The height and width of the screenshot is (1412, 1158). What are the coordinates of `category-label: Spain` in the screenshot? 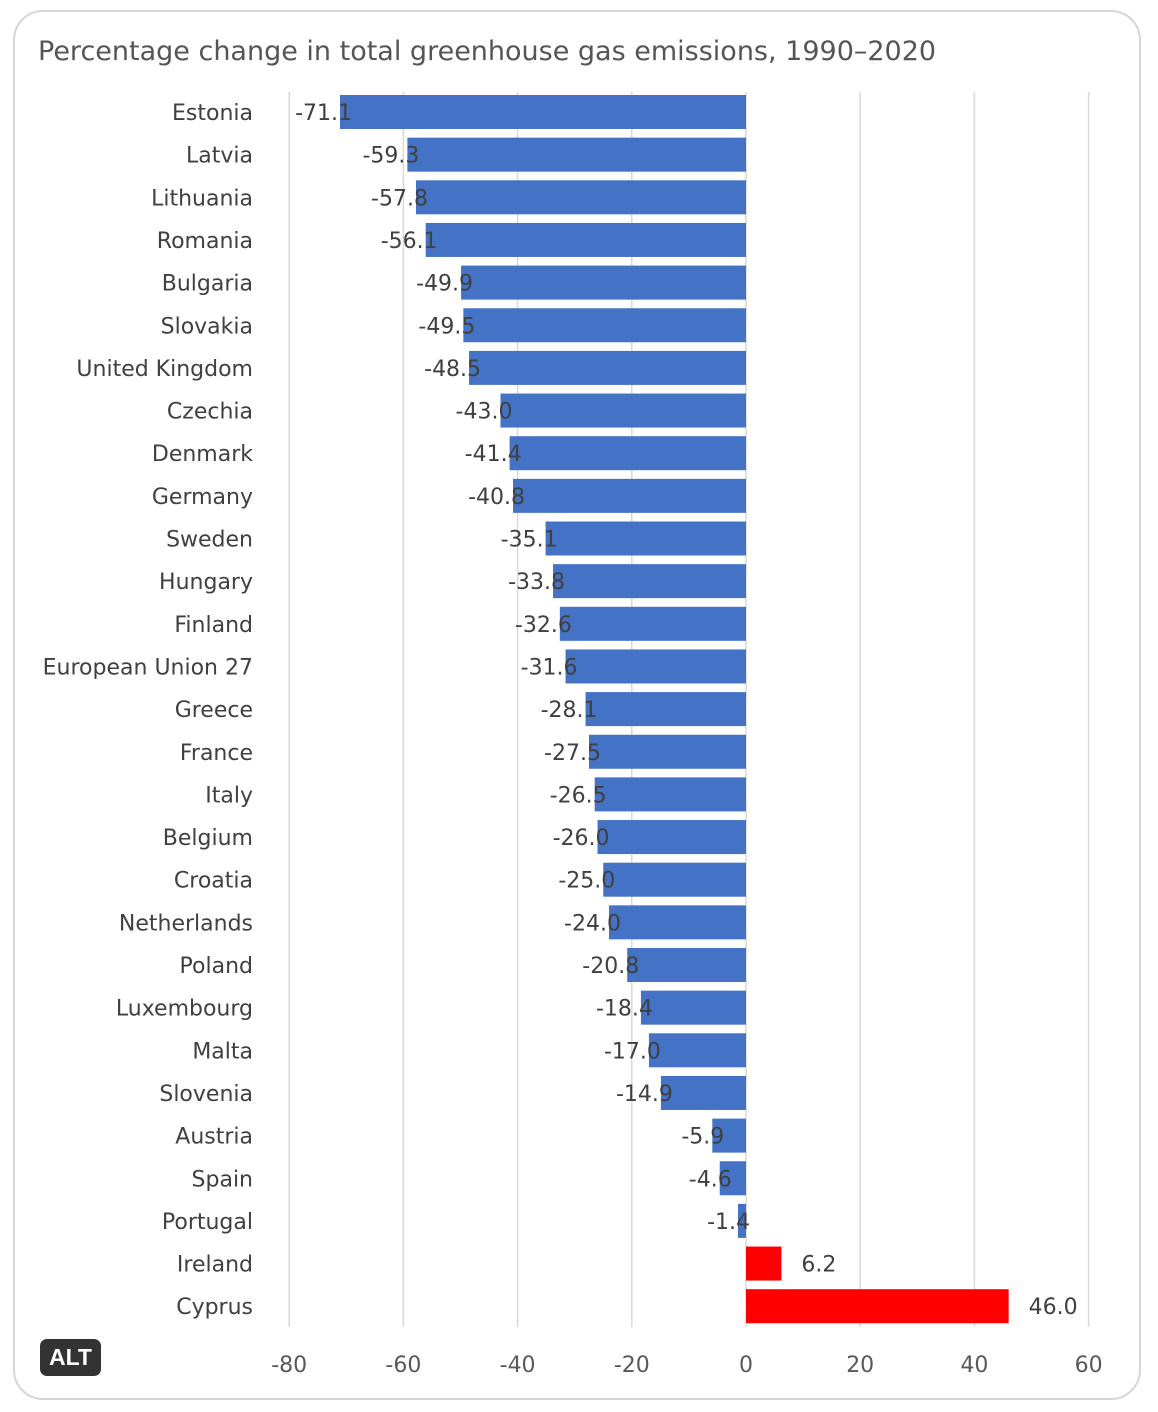 It's located at (222, 1179).